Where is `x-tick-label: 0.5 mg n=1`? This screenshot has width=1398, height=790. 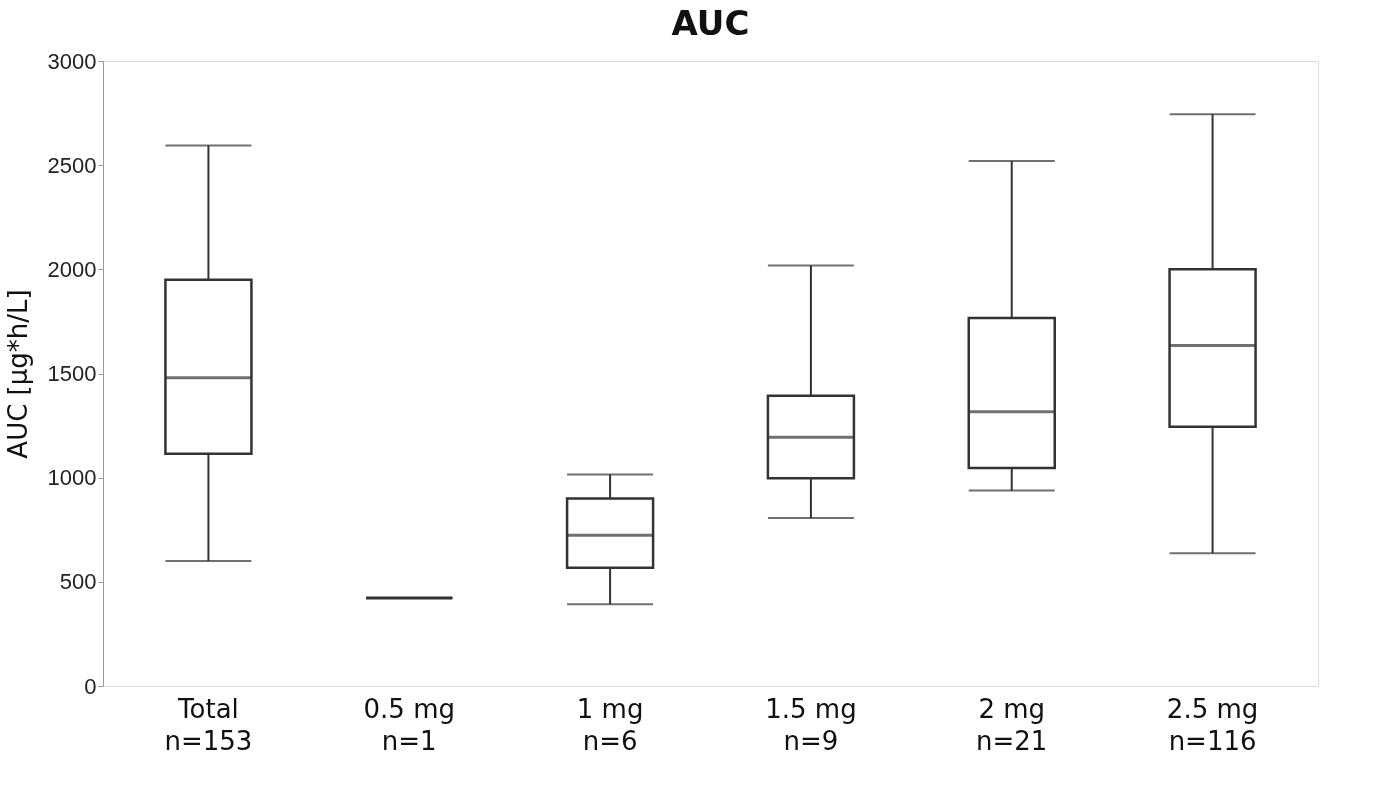 x-tick-label: 0.5 mg n=1 is located at coordinates (409, 724).